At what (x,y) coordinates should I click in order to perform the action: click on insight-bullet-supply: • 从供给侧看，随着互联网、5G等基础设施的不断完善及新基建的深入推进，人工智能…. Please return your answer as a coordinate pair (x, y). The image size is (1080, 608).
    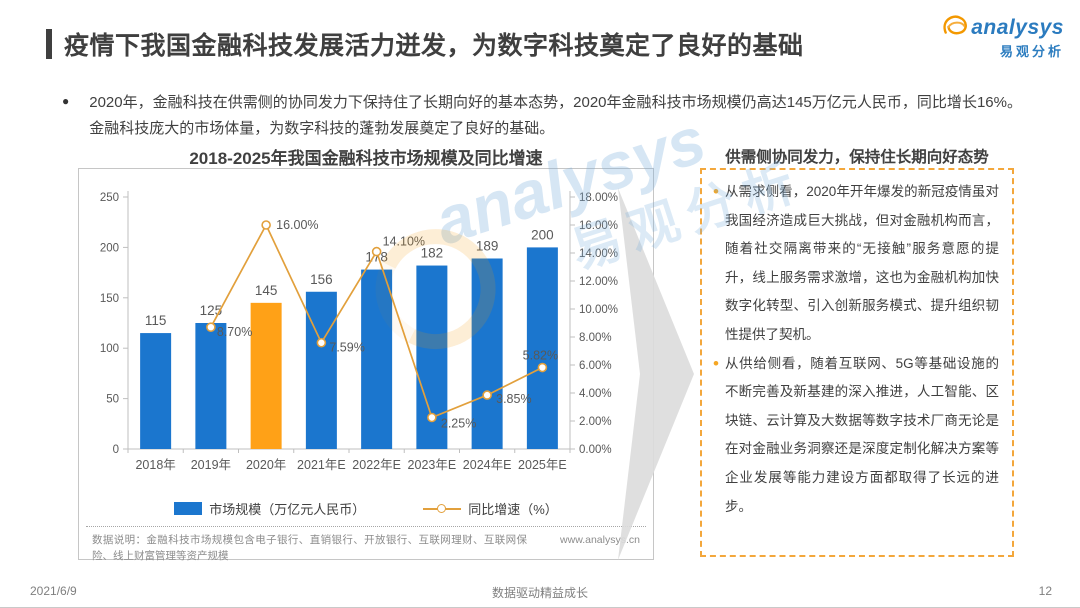
    Looking at the image, I should click on (855, 436).